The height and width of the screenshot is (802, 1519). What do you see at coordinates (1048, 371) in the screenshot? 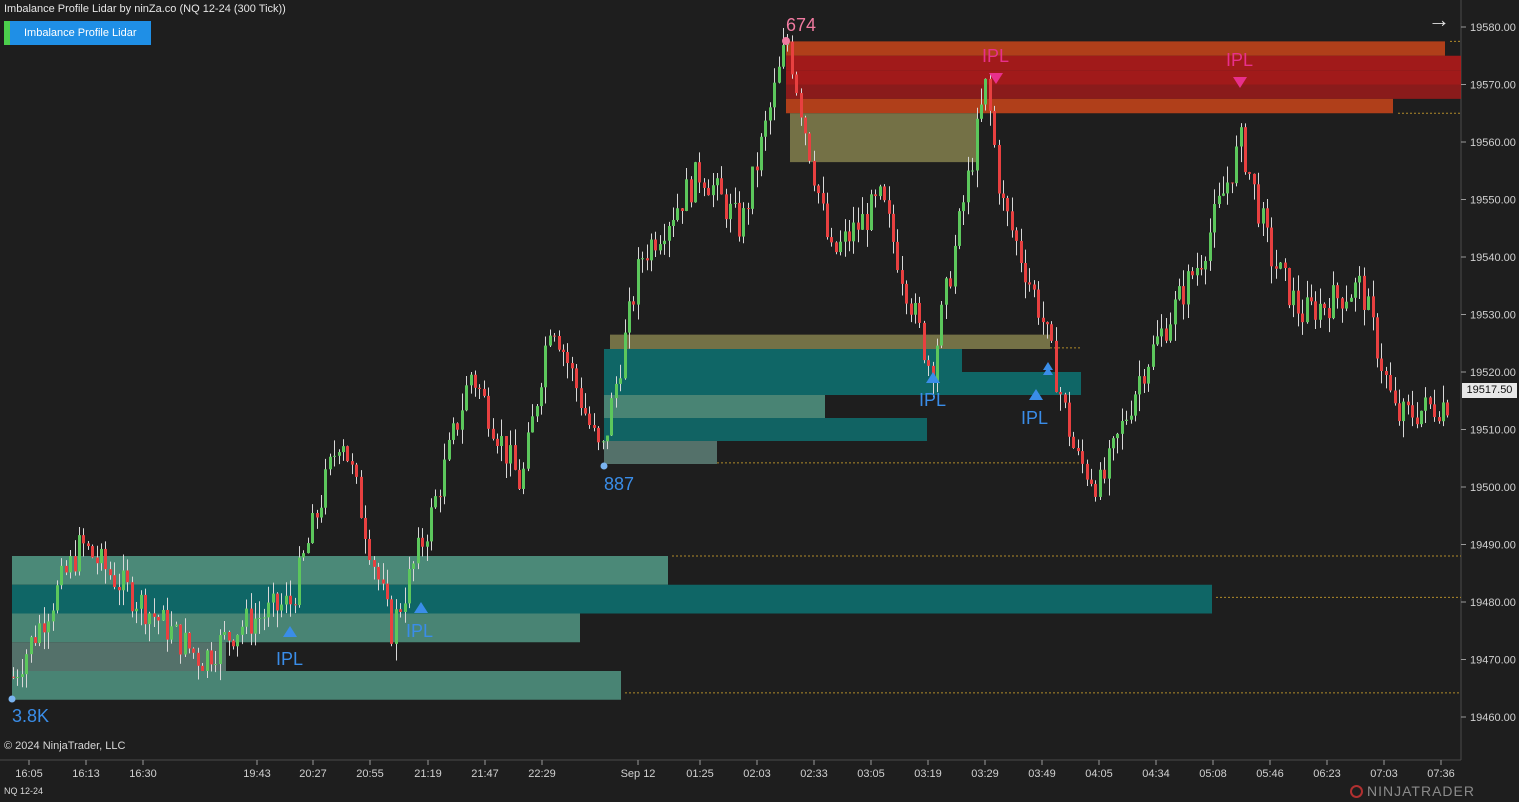
I see `double-arrow-icon` at bounding box center [1048, 371].